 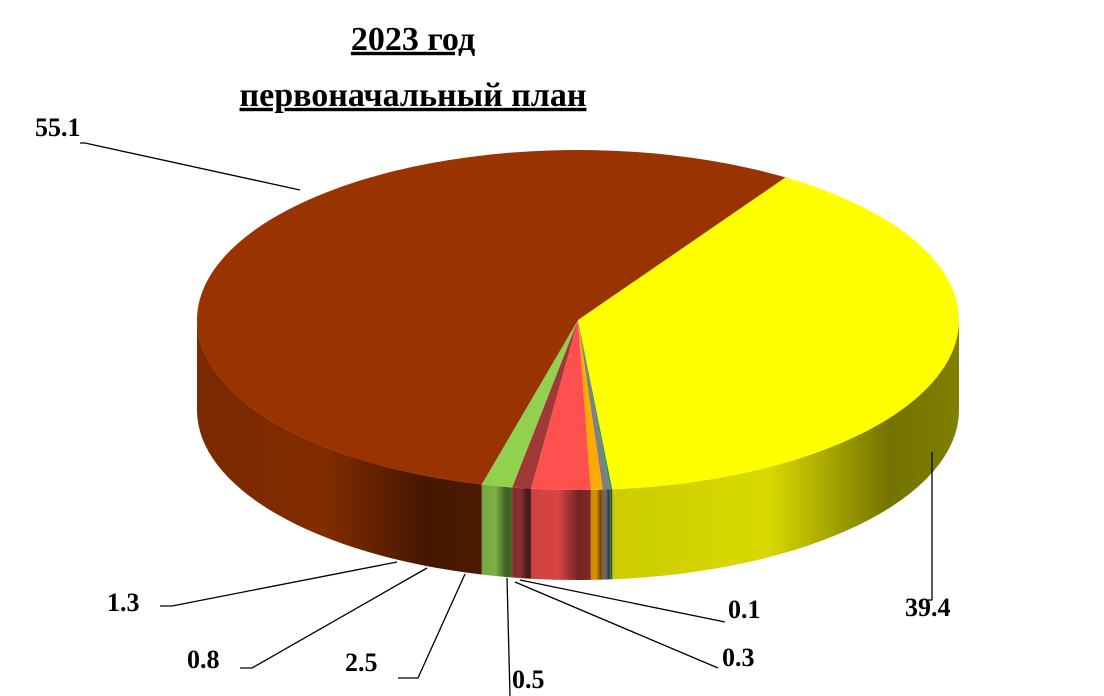 What do you see at coordinates (361, 662) in the screenshot?
I see `data-label: 2.5` at bounding box center [361, 662].